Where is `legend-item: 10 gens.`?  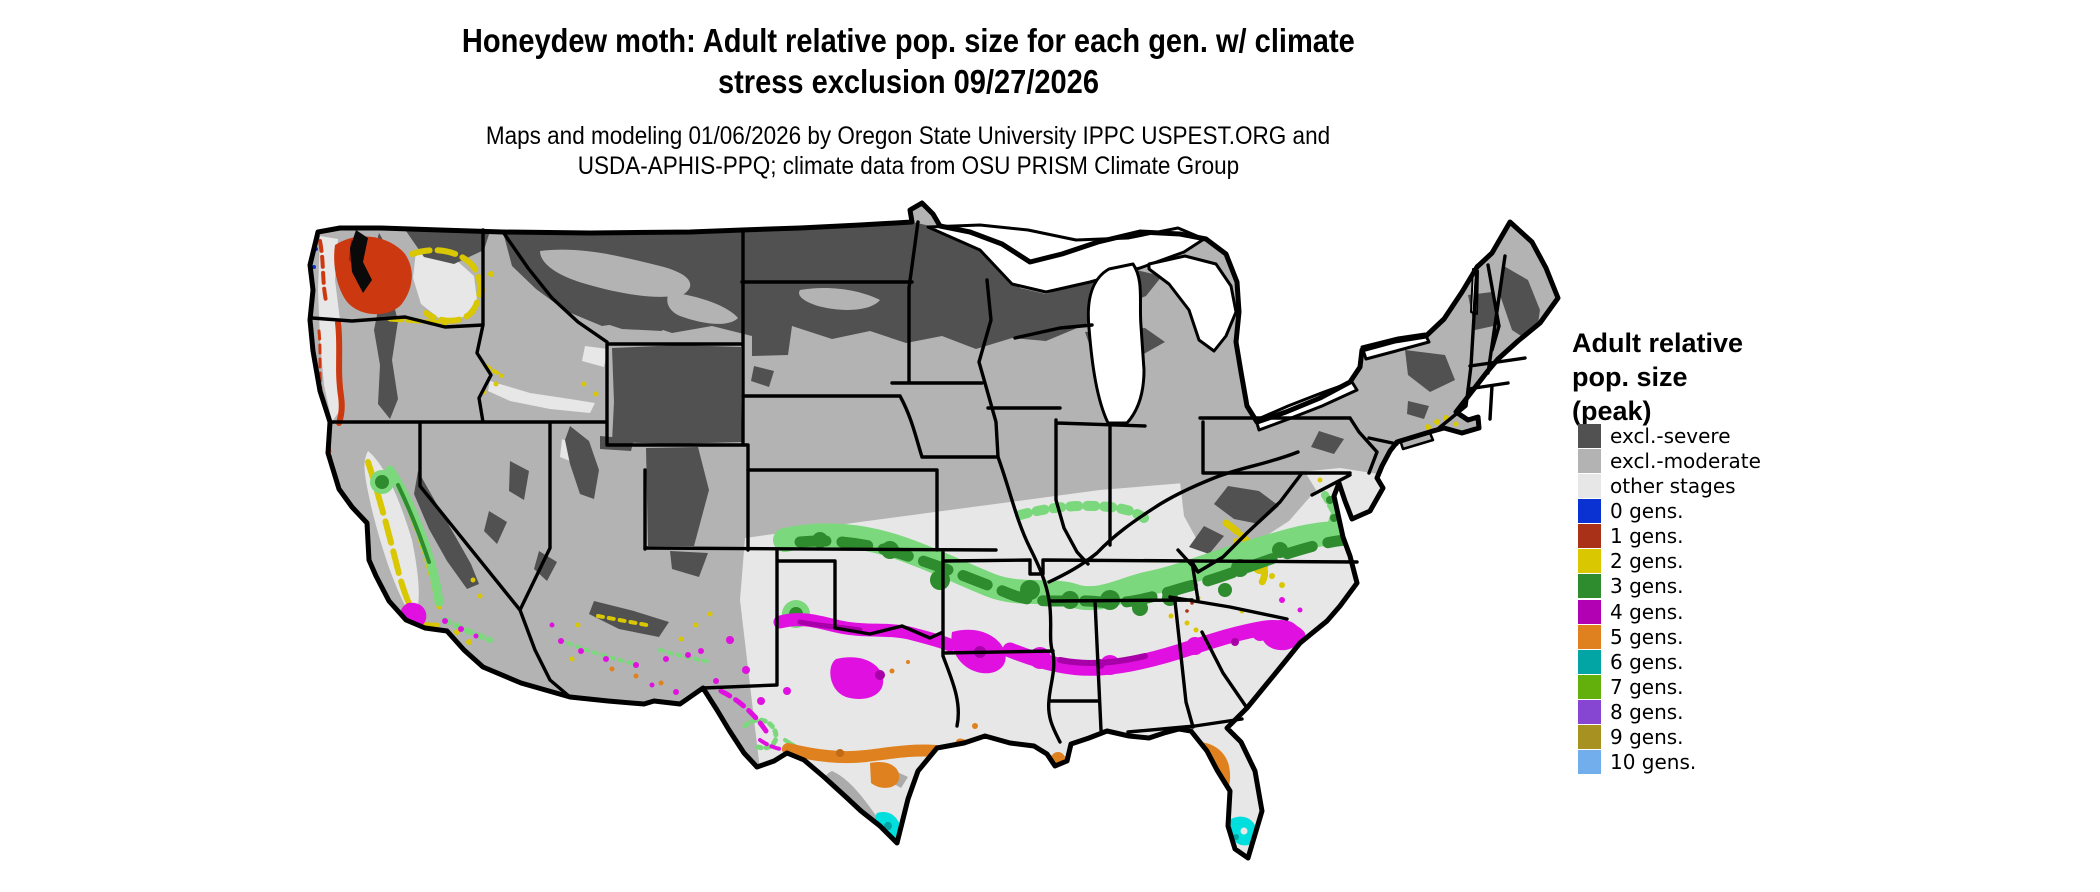
legend-item: 10 gens. is located at coordinates (1669, 762).